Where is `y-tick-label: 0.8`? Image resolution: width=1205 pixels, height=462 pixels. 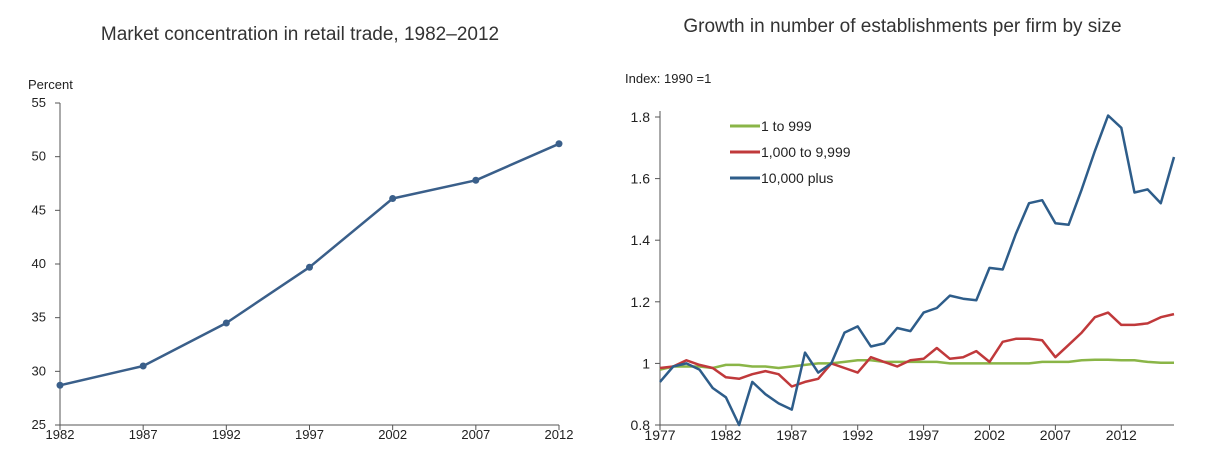
y-tick-label: 0.8 is located at coordinates (641, 425).